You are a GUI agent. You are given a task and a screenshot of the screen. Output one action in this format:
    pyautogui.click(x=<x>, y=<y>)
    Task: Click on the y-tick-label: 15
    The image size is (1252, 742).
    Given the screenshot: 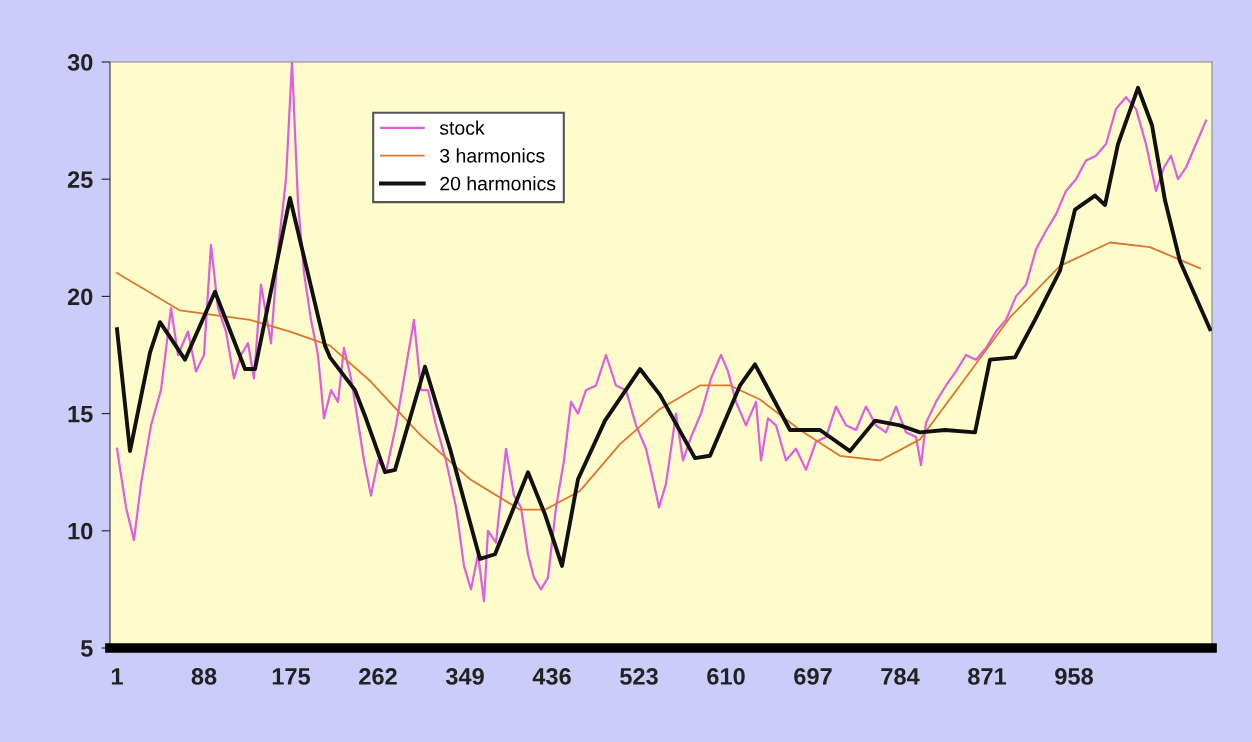 What is the action you would take?
    pyautogui.click(x=80, y=414)
    